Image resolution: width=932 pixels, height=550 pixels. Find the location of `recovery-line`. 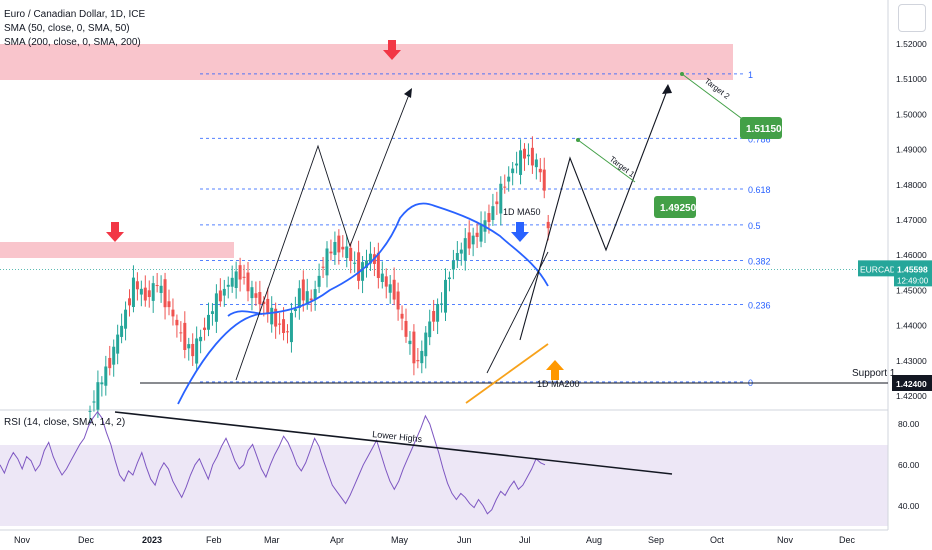

recovery-line is located at coordinates (517, 312).